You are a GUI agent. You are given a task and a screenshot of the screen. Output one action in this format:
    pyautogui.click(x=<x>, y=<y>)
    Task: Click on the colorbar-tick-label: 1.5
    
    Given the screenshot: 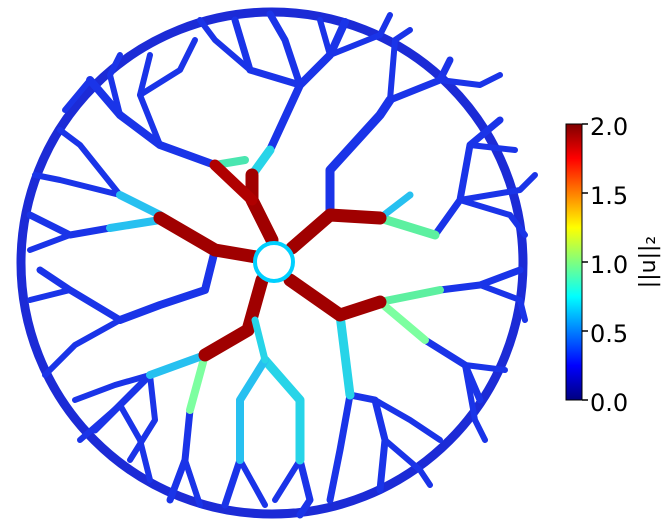 What is the action you would take?
    pyautogui.click(x=609, y=196)
    